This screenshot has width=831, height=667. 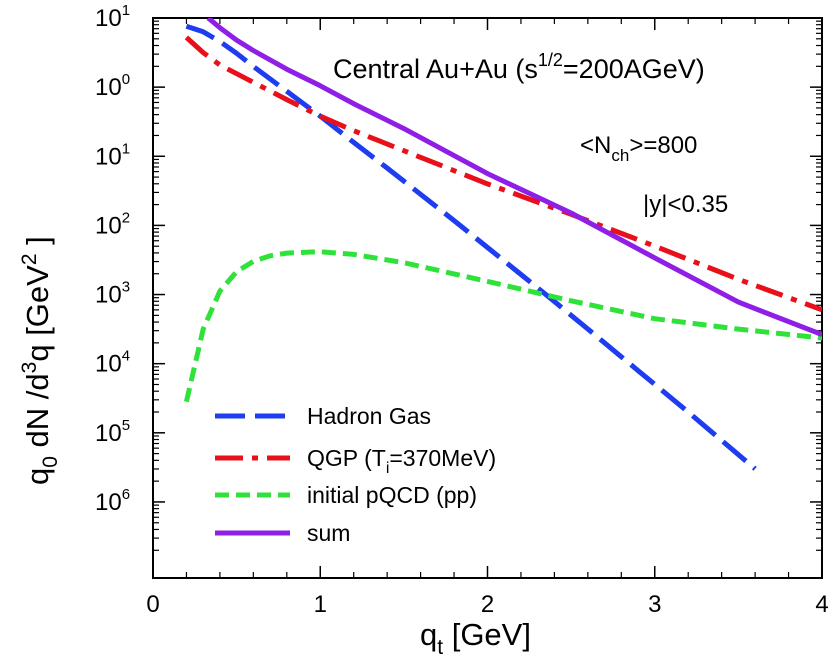 I want to click on legend-qgp-sub: i, so click(x=388, y=468).